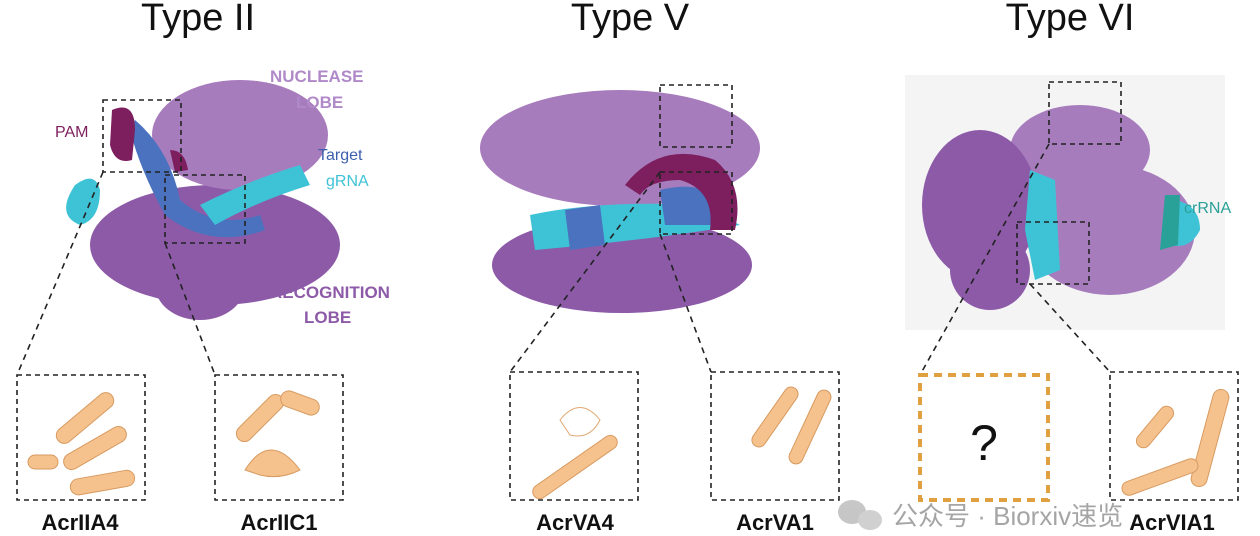 This screenshot has height=536, width=1260. I want to click on protein-type2, so click(203, 200).